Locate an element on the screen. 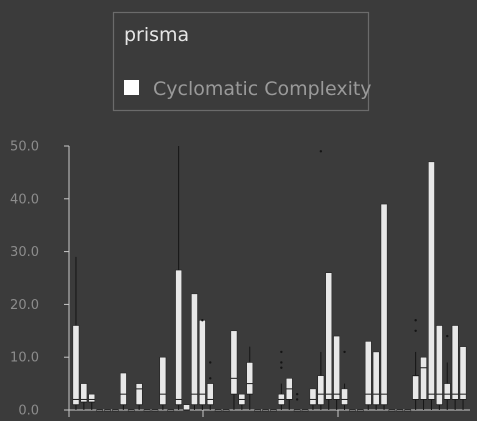  y-tick-label: 40.0 is located at coordinates (24, 199).